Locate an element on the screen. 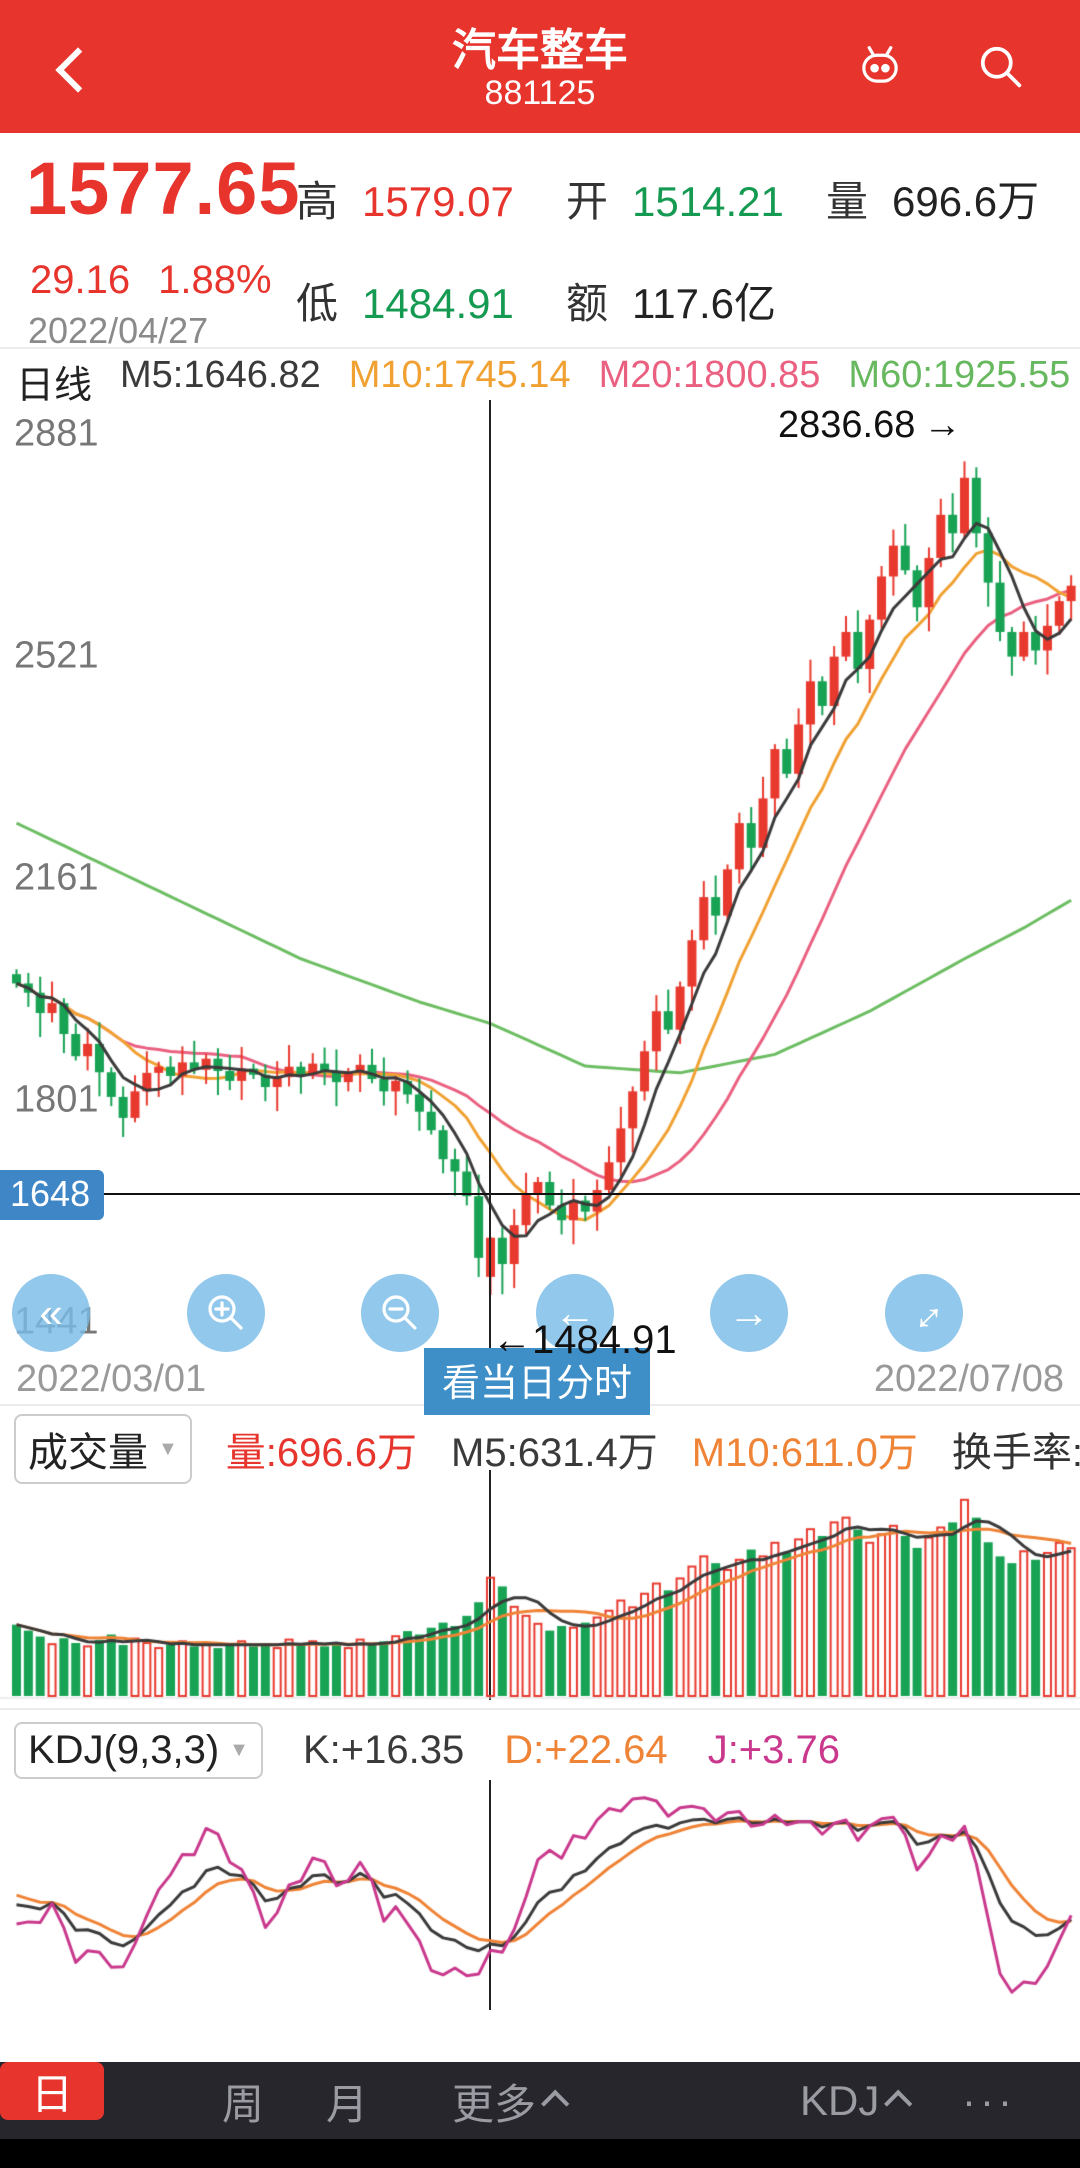 This screenshot has height=2168, width=1080. y-axis-tick: 2881 is located at coordinates (56, 433).